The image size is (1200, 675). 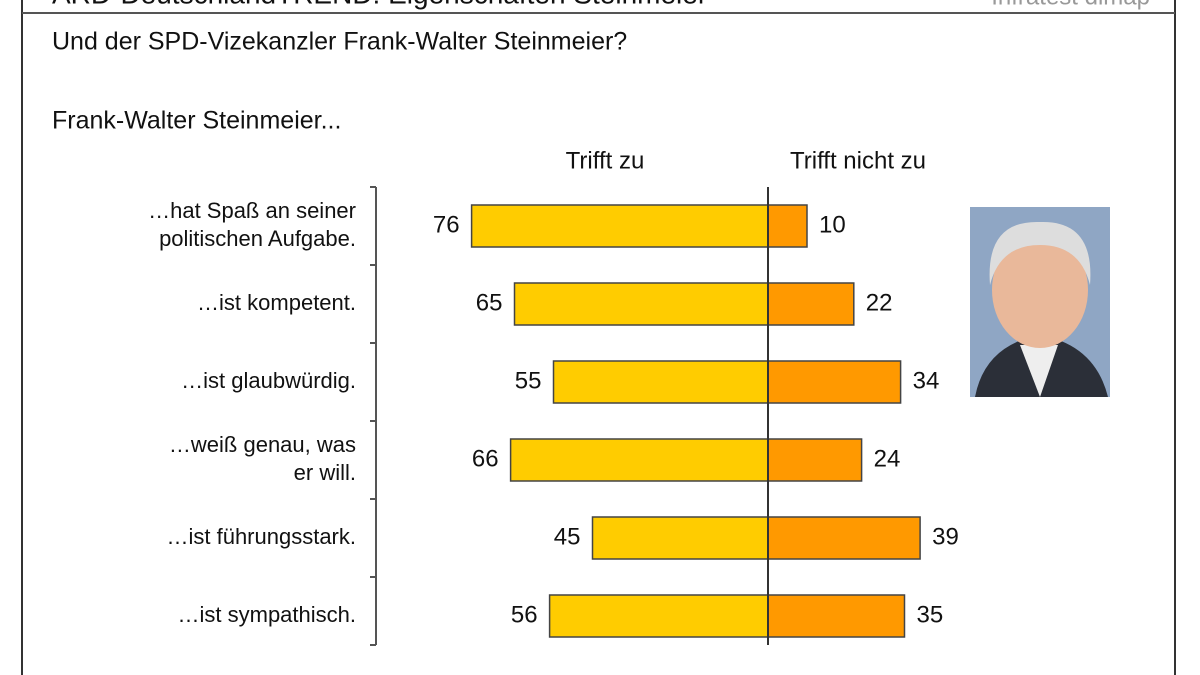 I want to click on value-label: 24, so click(x=887, y=458).